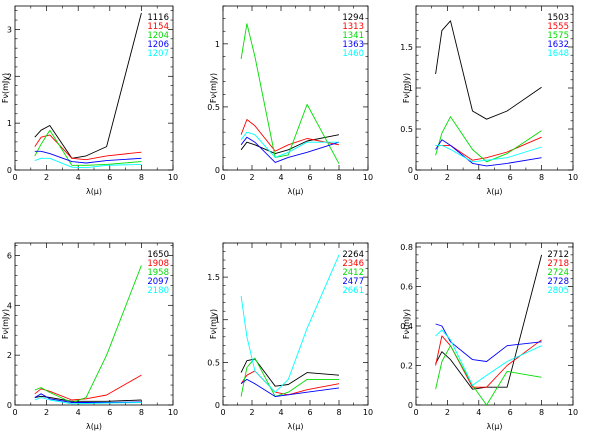 This screenshot has height=435, width=598. Describe the element at coordinates (558, 54) in the screenshot. I see `legend-entry-1648: 1648` at that location.